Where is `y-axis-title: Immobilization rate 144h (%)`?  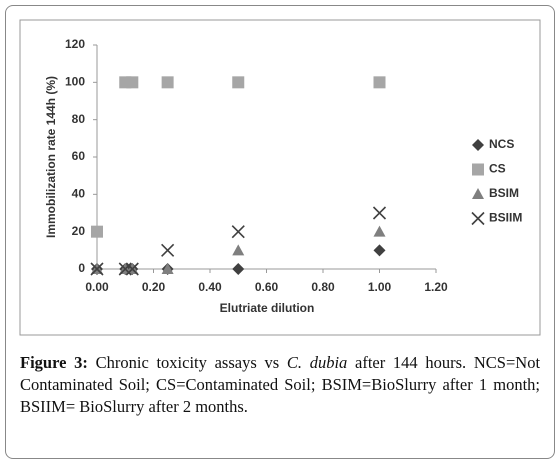 y-axis-title: Immobilization rate 144h (%) is located at coordinates (51, 157).